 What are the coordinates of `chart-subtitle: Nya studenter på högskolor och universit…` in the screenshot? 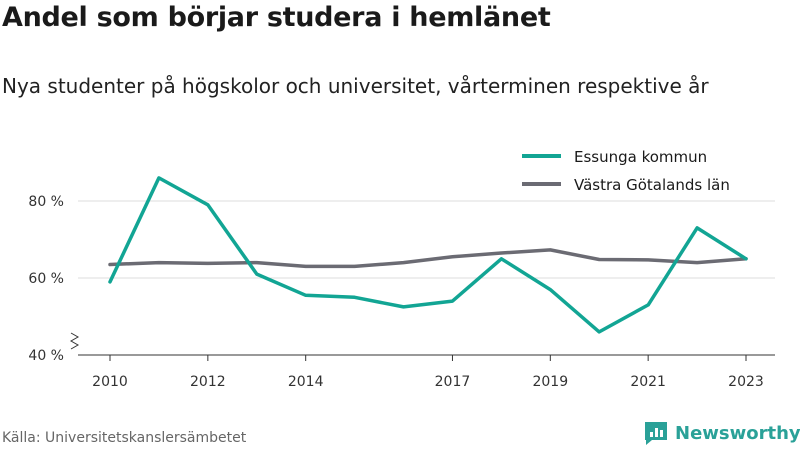 It's located at (355, 86).